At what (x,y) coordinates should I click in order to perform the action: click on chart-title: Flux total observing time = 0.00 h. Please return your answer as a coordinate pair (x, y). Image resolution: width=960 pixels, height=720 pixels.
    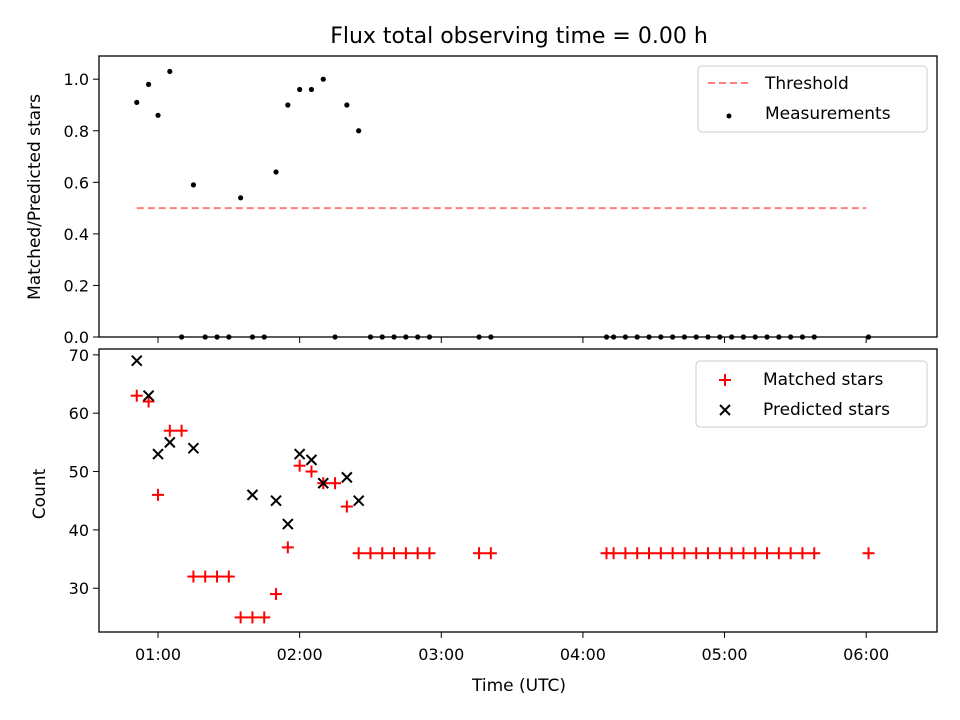
    Looking at the image, I should click on (519, 36).